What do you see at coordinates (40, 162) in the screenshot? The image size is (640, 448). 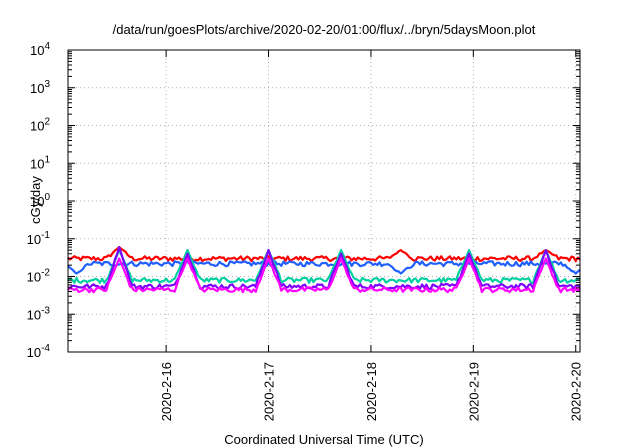 I see `y-tick-label: 10¹` at bounding box center [40, 162].